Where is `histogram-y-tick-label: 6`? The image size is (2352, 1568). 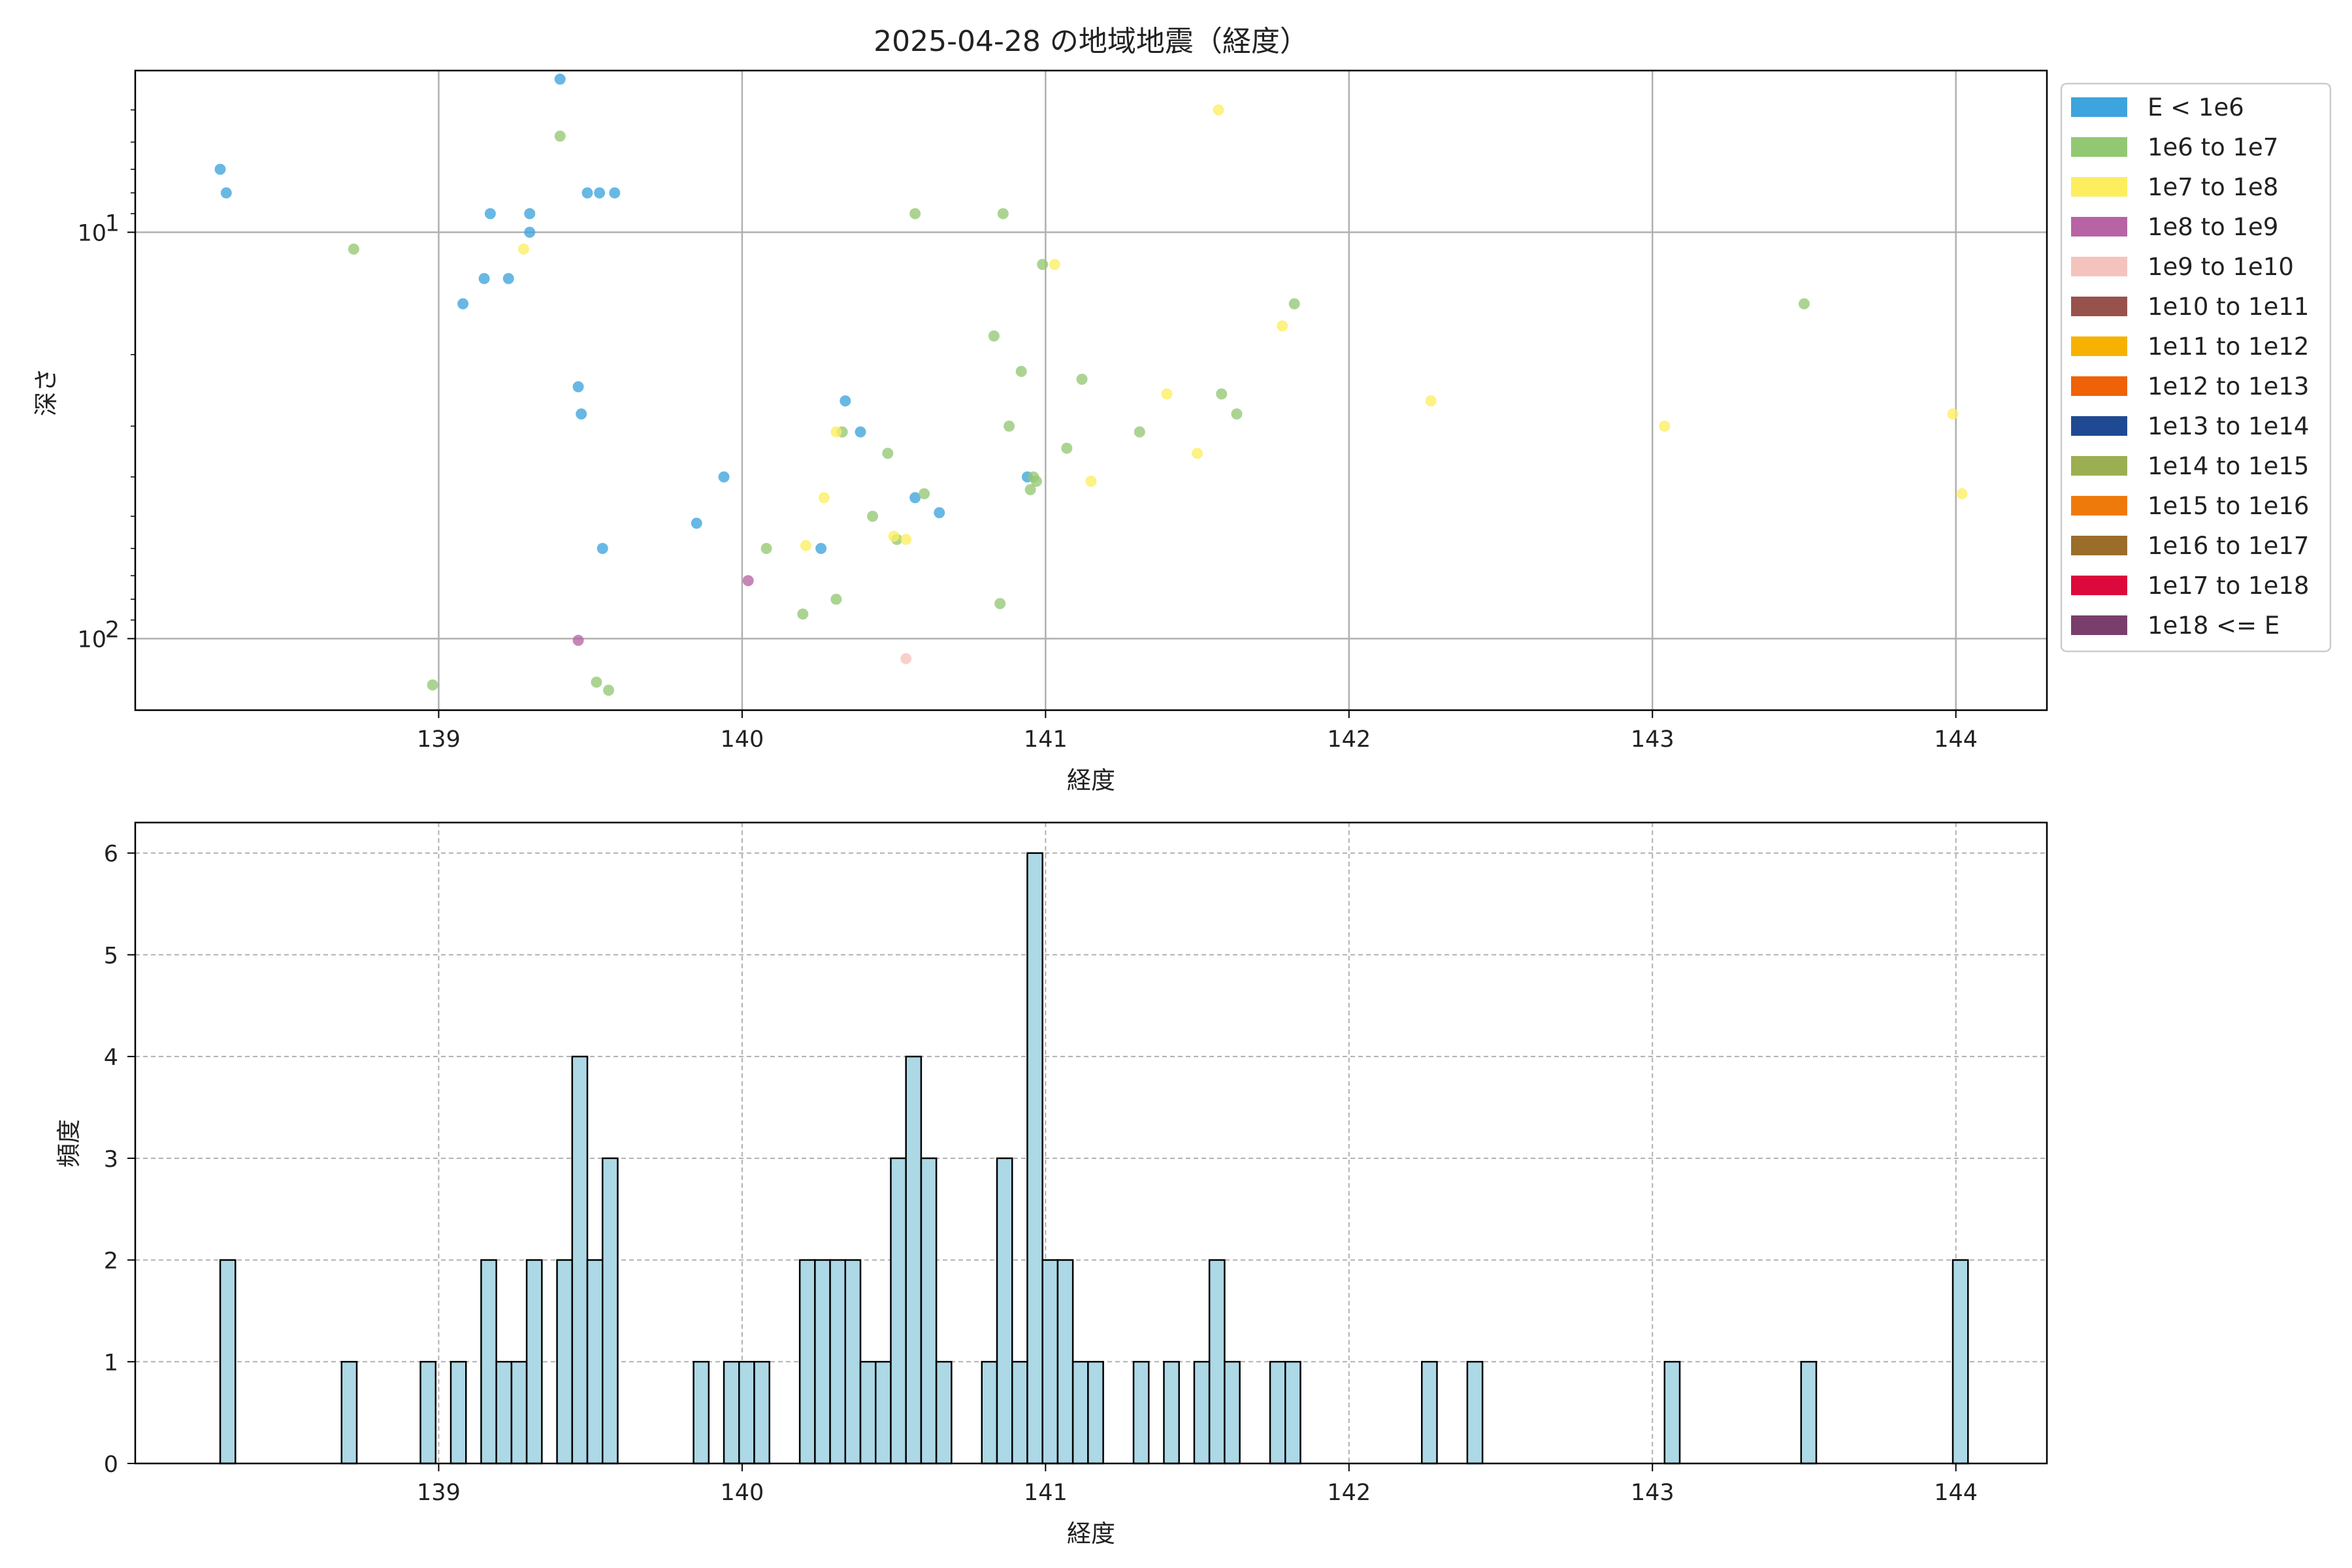 histogram-y-tick-label: 6 is located at coordinates (111, 854).